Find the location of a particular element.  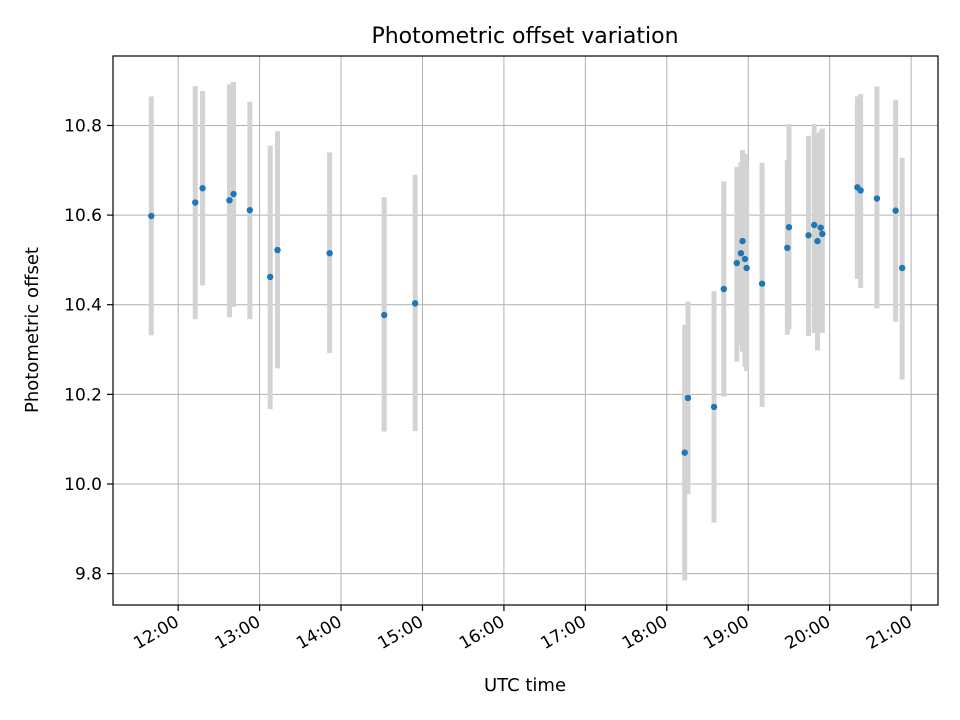

y-tick-label: 10.4 is located at coordinates (83, 306).